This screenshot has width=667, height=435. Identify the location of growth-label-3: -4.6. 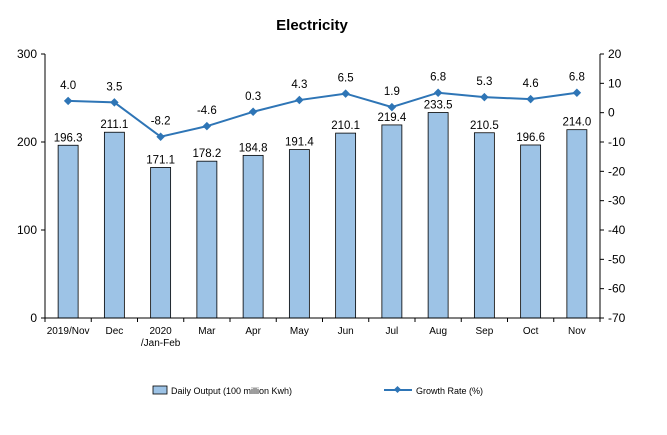
(207, 111).